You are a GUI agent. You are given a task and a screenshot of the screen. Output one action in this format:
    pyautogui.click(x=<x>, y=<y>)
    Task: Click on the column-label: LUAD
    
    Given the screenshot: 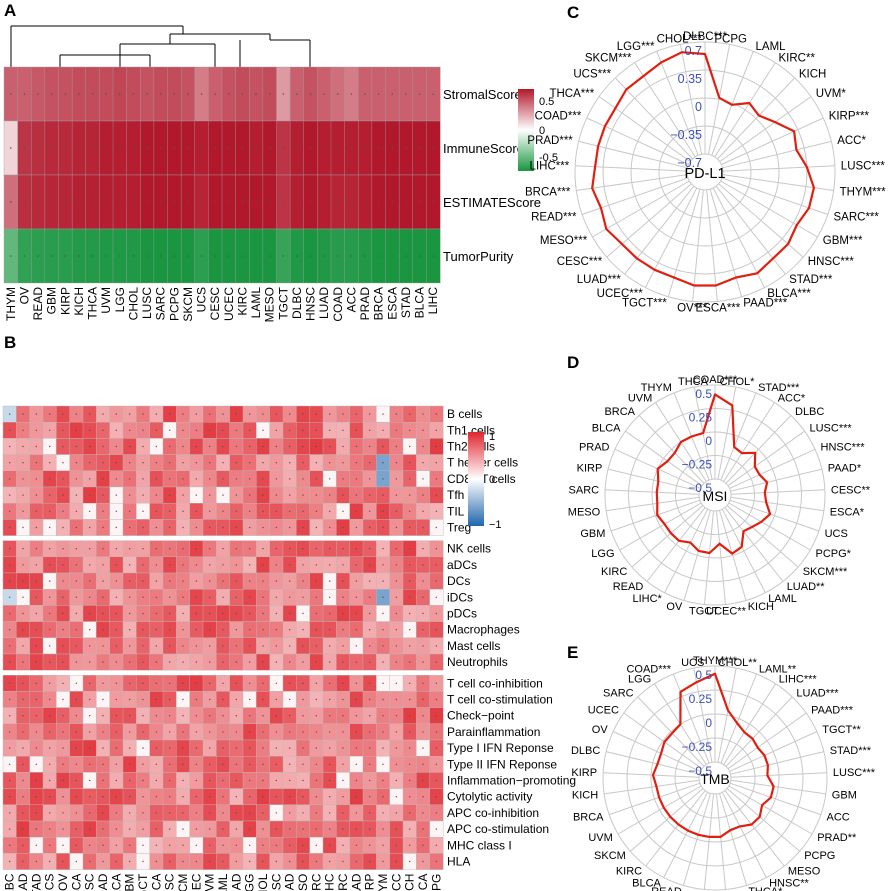 What is the action you would take?
    pyautogui.click(x=290, y=882)
    